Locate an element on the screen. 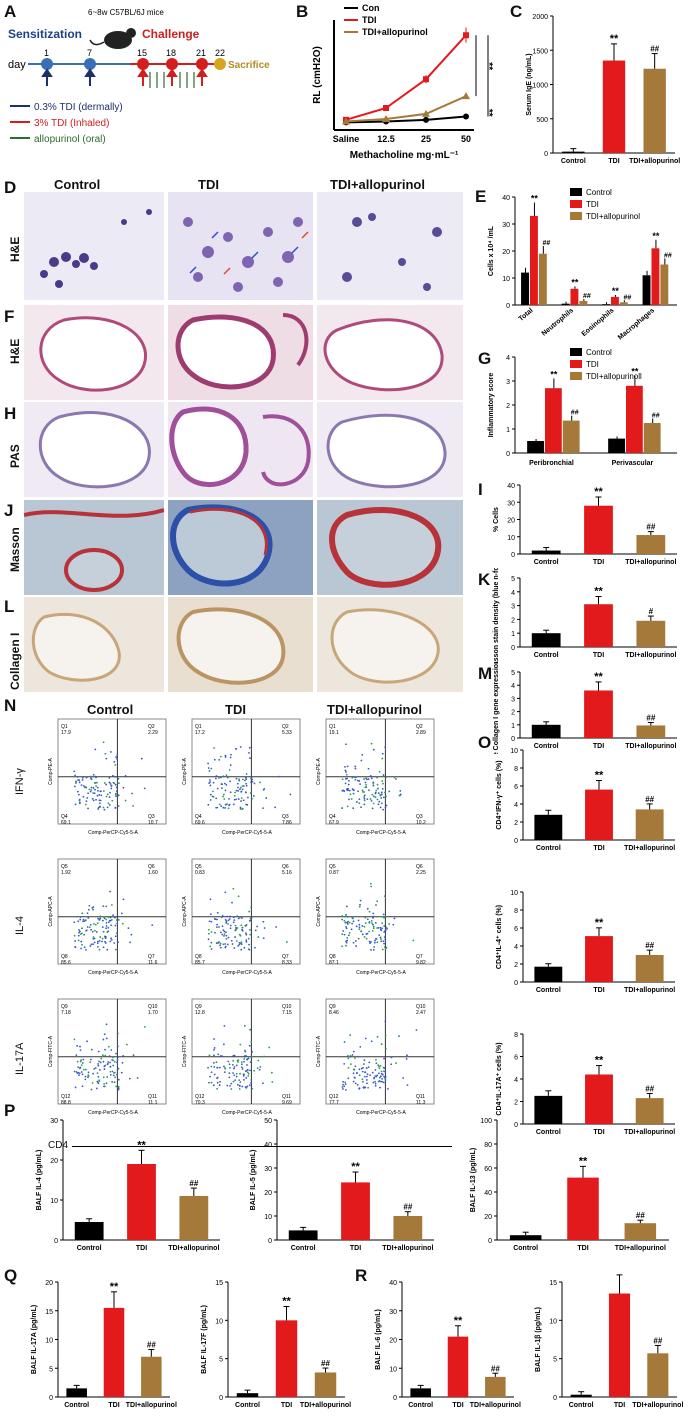 This screenshot has width=688, height=1417. panel-label-q: Q is located at coordinates (11, 1275).